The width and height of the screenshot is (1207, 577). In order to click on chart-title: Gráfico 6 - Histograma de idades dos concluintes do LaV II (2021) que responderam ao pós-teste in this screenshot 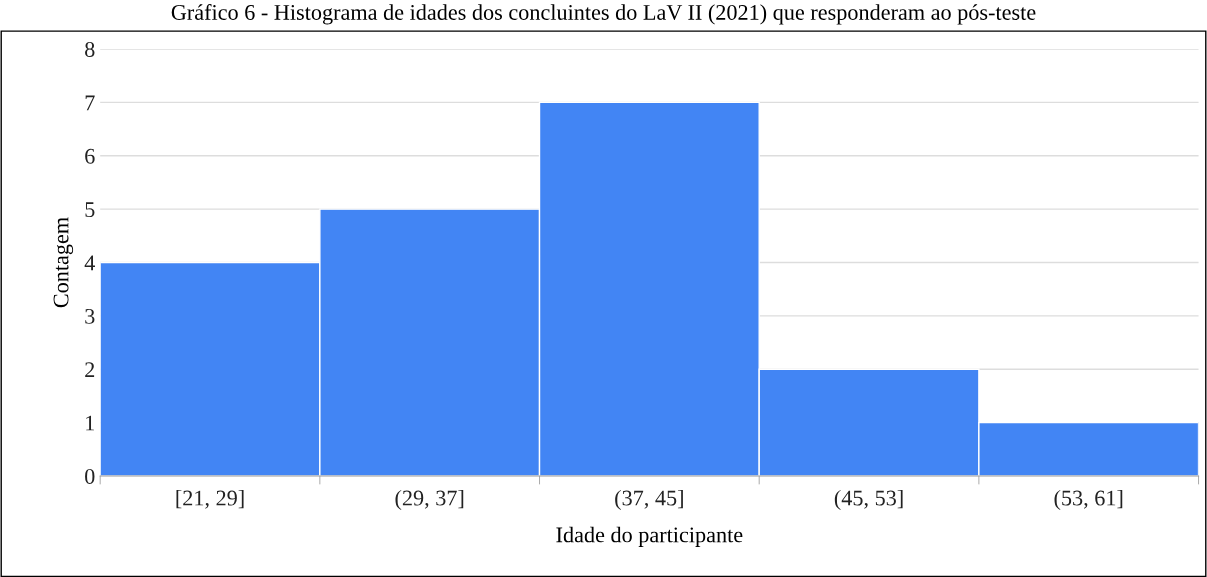, I will do `click(603, 14)`.